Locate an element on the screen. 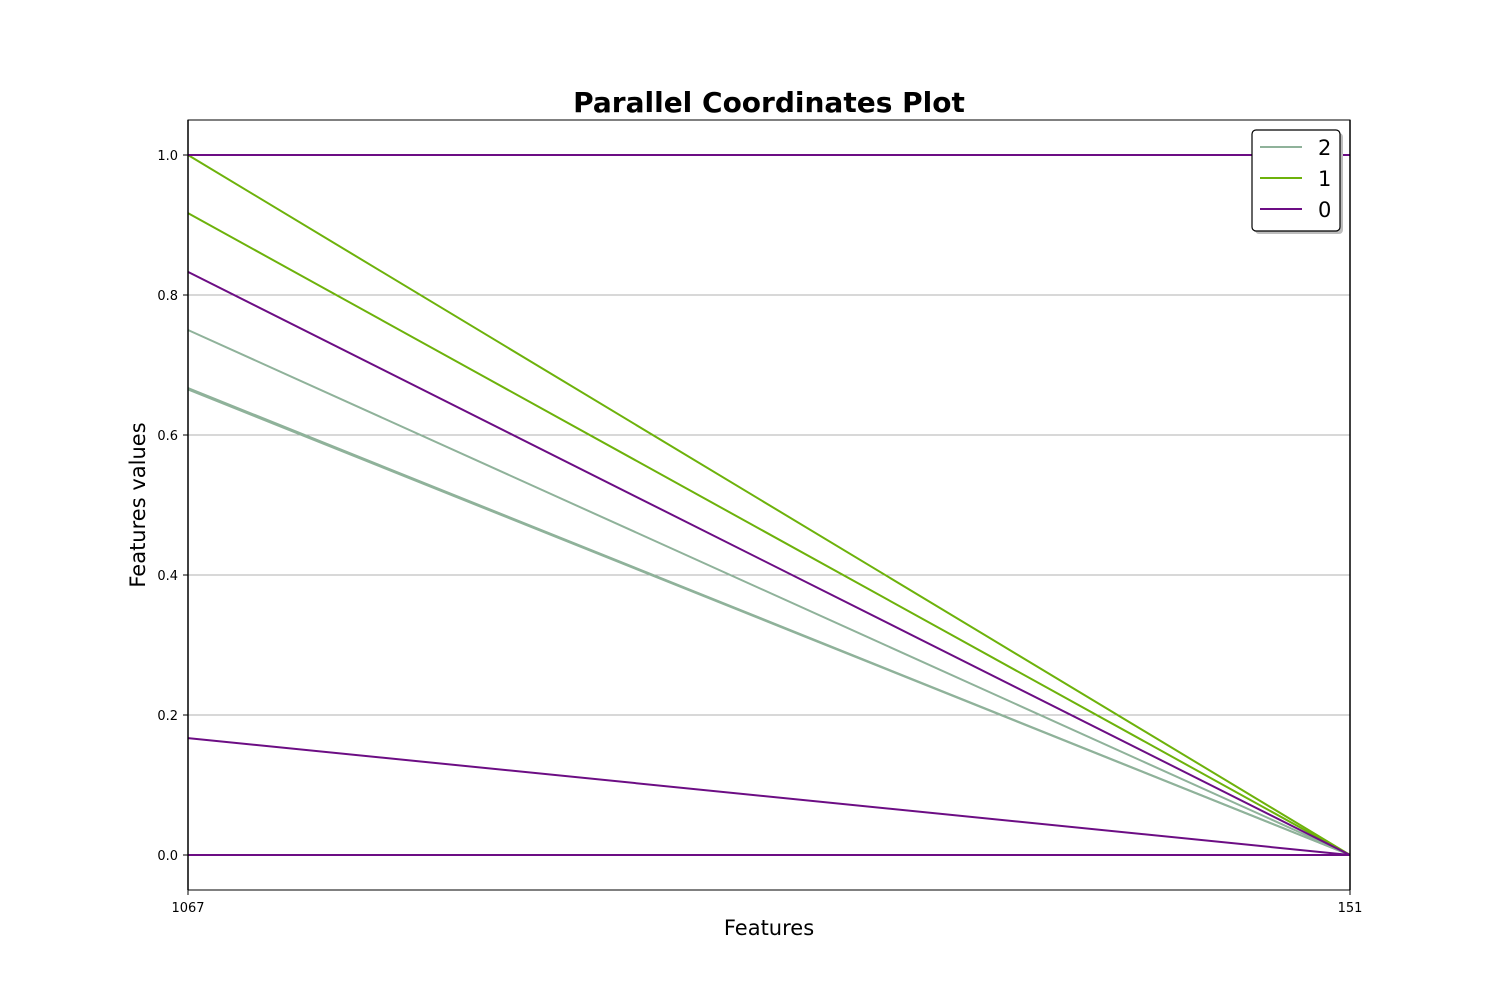 This screenshot has height=1000, width=1500. x-axis-label: Features is located at coordinates (769, 928).